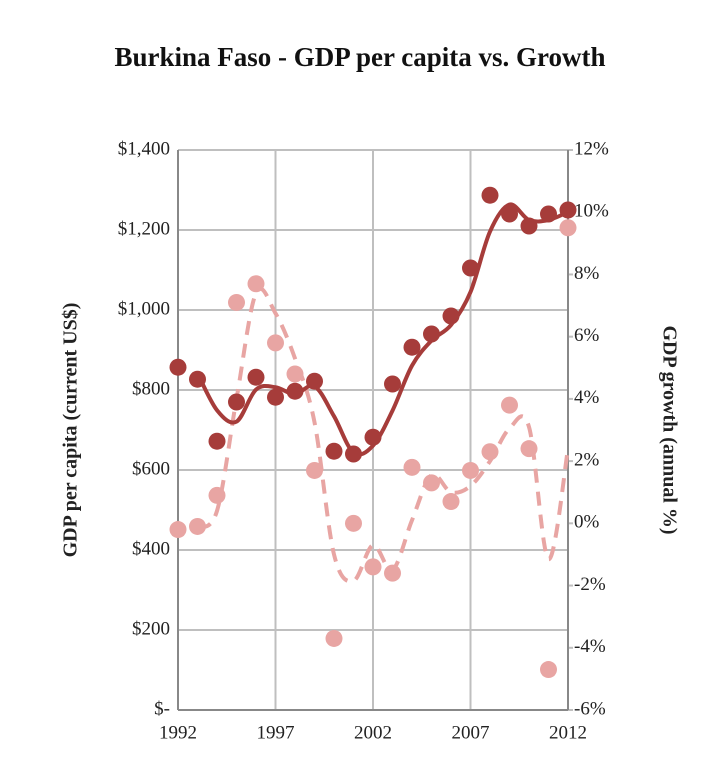 The image size is (707, 774). Describe the element at coordinates (144, 228) in the screenshot. I see `y-tick-label: $1,200` at that location.